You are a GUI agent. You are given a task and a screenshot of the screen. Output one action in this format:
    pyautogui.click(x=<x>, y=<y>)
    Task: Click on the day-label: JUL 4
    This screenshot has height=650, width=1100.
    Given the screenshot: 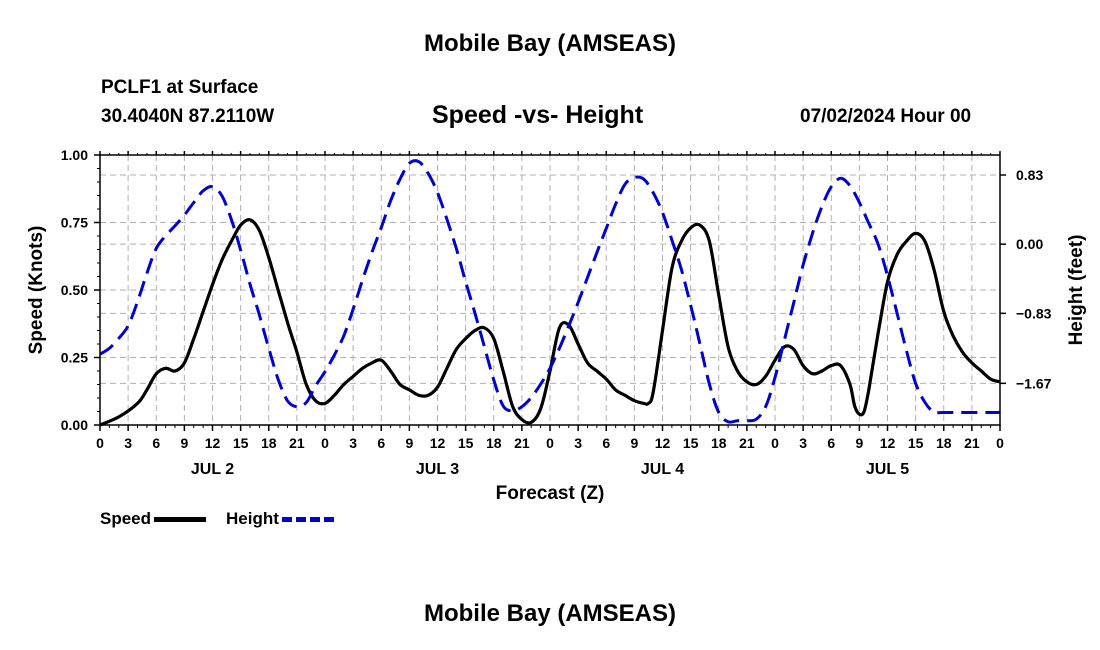 What is the action you would take?
    pyautogui.click(x=662, y=469)
    